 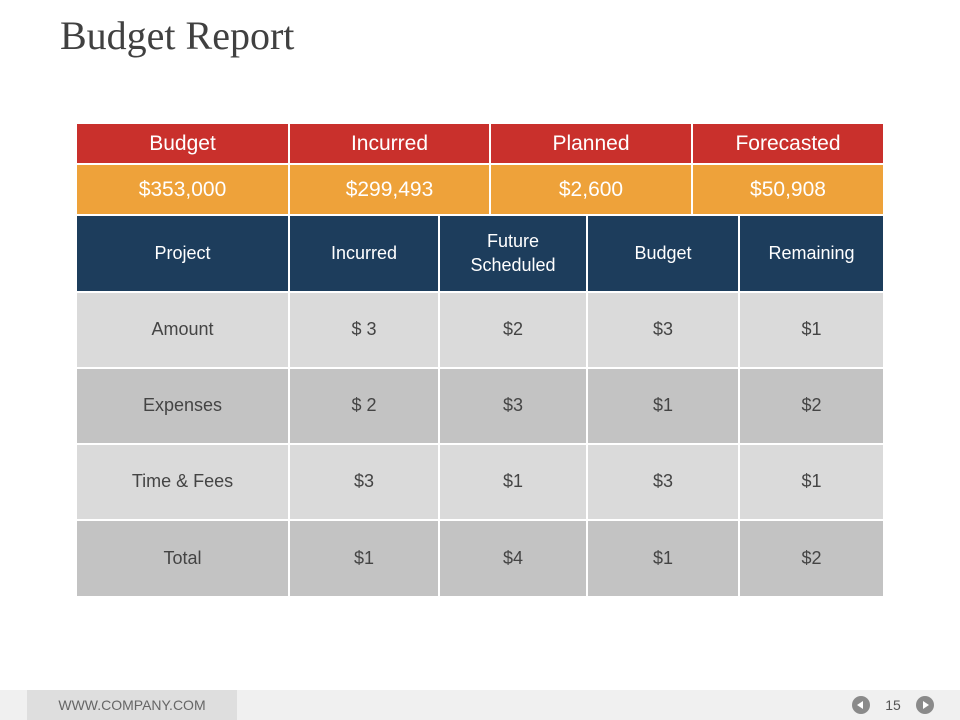 What do you see at coordinates (132, 705) in the screenshot?
I see `website: WWW.COMPANY.COM` at bounding box center [132, 705].